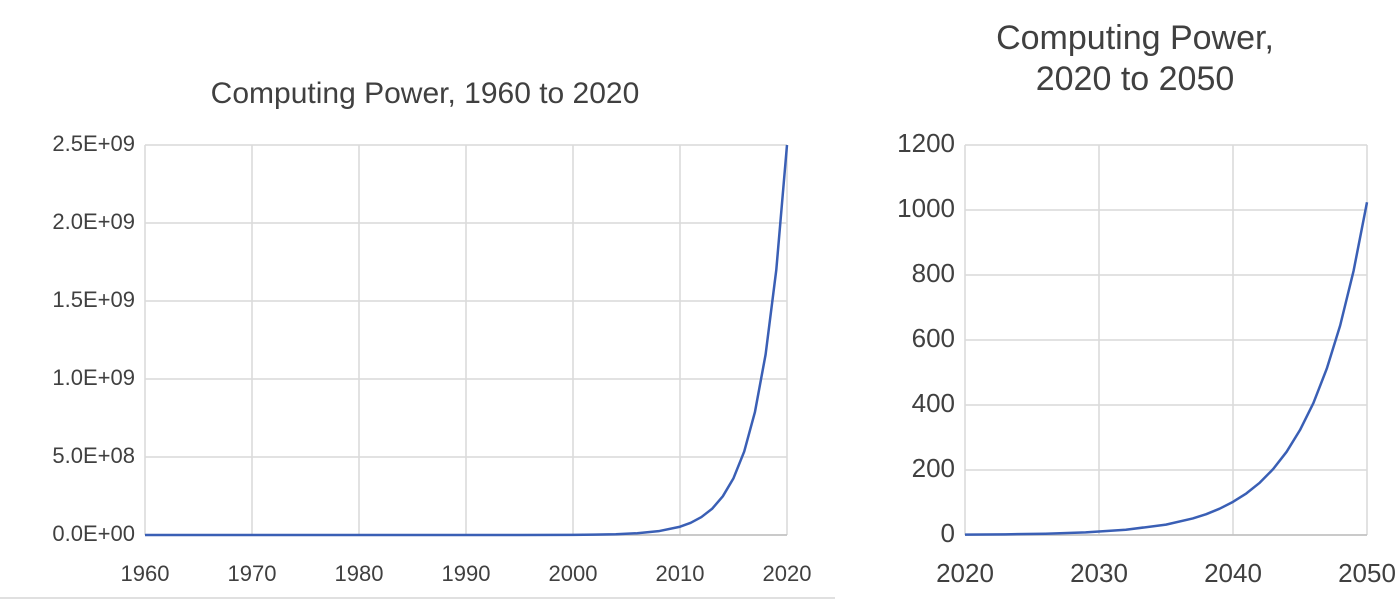 Image resolution: width=1400 pixels, height=600 pixels. I want to click on y-tick-label: 0, so click(948, 533).